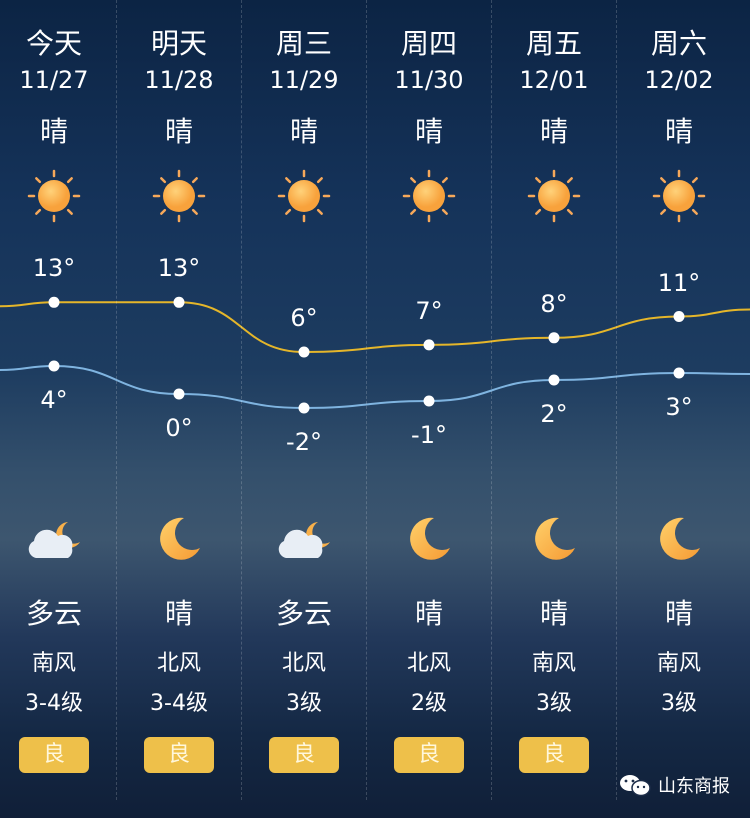 This screenshot has width=750, height=818. Describe the element at coordinates (635, 786) in the screenshot. I see `wechat-icon` at that location.